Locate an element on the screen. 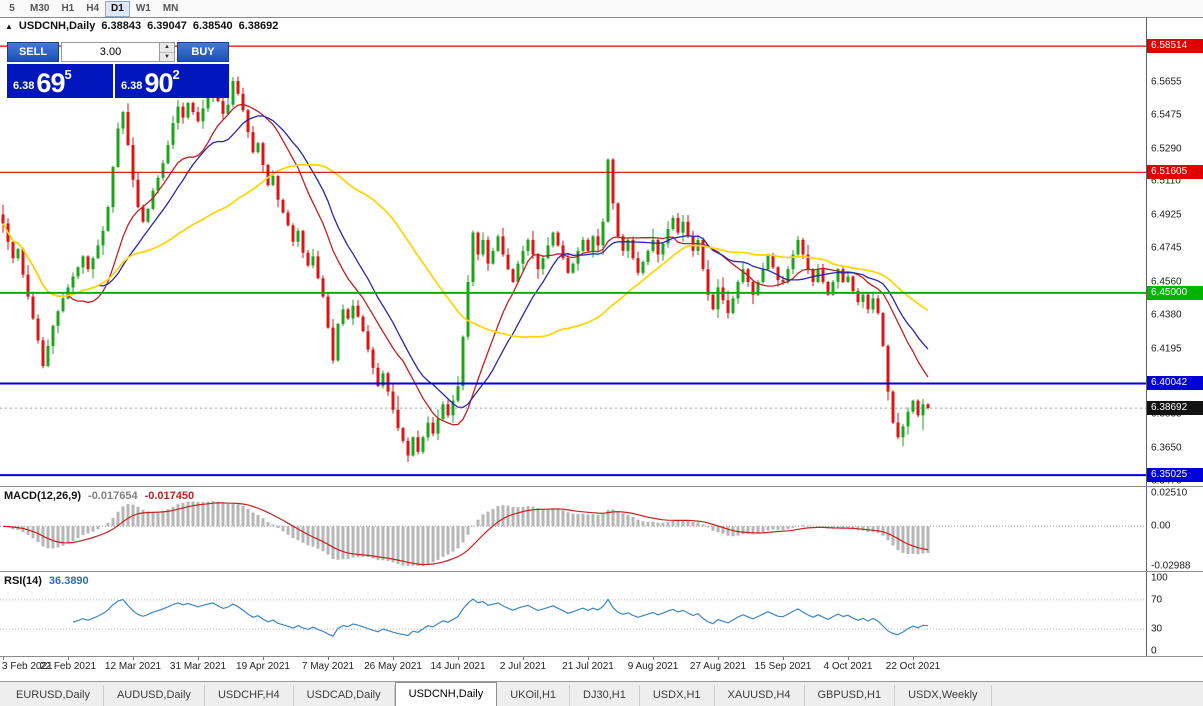 The width and height of the screenshot is (1203, 706). ohlc-low-value: 6.38540 is located at coordinates (212, 26).